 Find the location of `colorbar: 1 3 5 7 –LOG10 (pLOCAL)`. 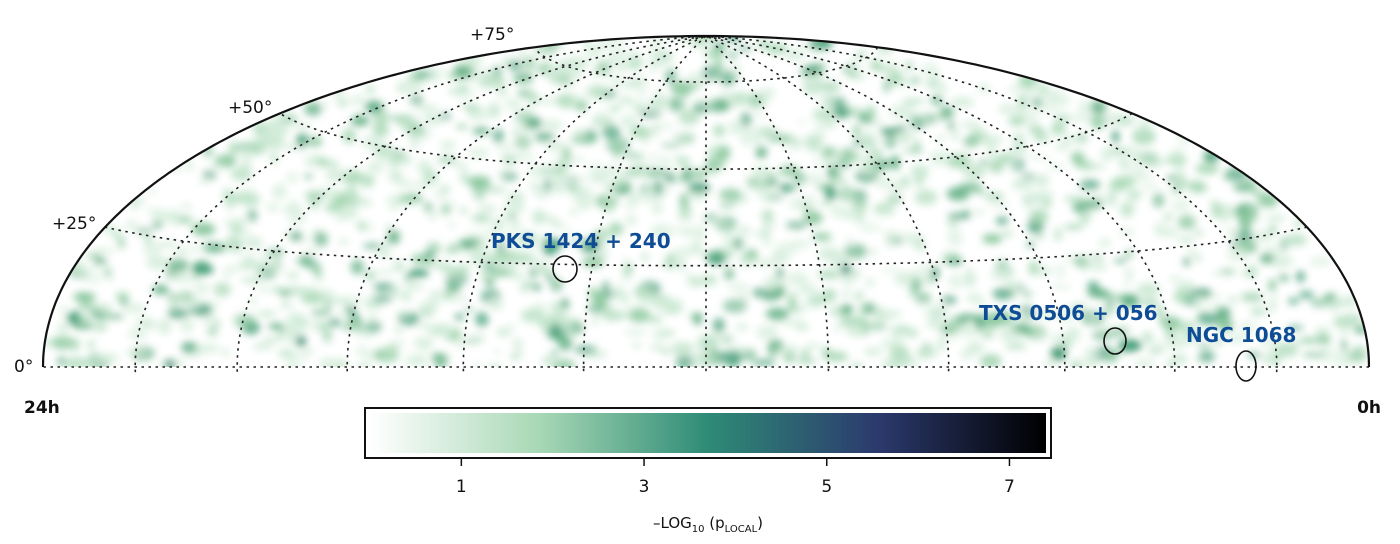

colorbar: 1 3 5 7 –LOG10 (pLOCAL) is located at coordinates (708, 471).